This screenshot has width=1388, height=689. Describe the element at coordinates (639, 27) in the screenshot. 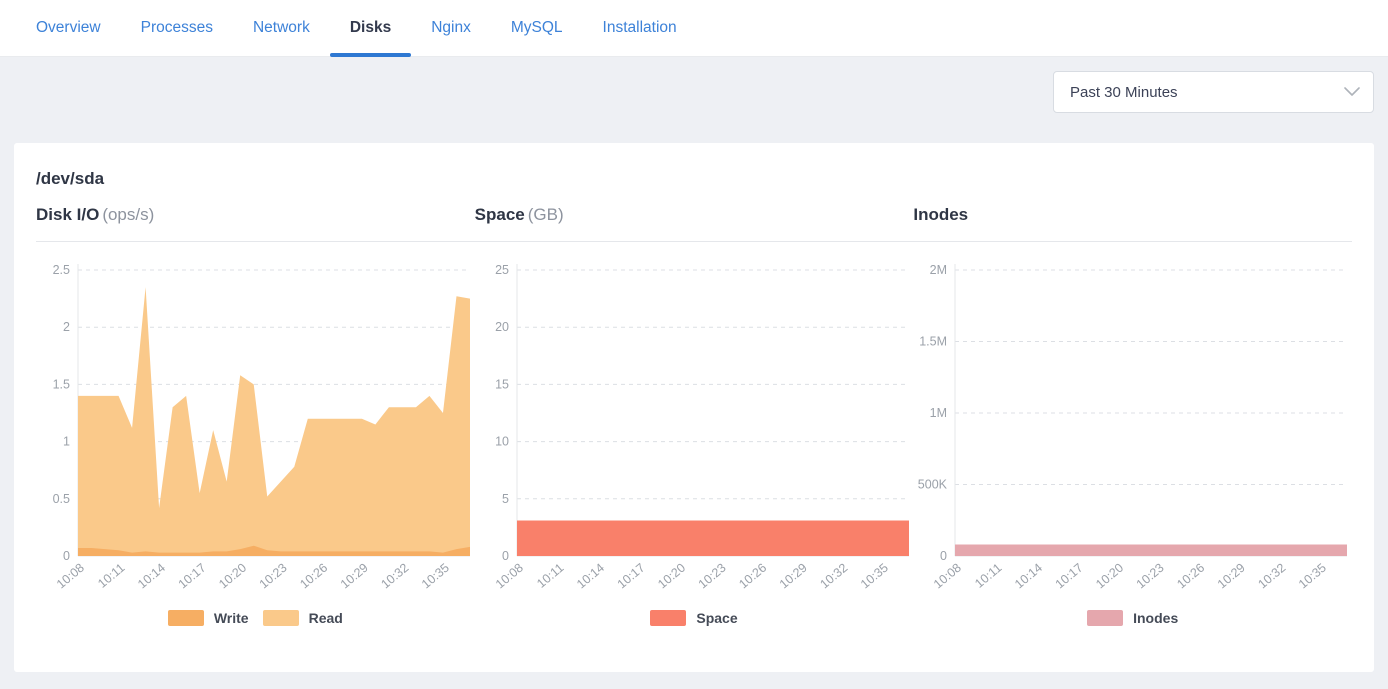

I see `tab-installation: Installation` at that location.